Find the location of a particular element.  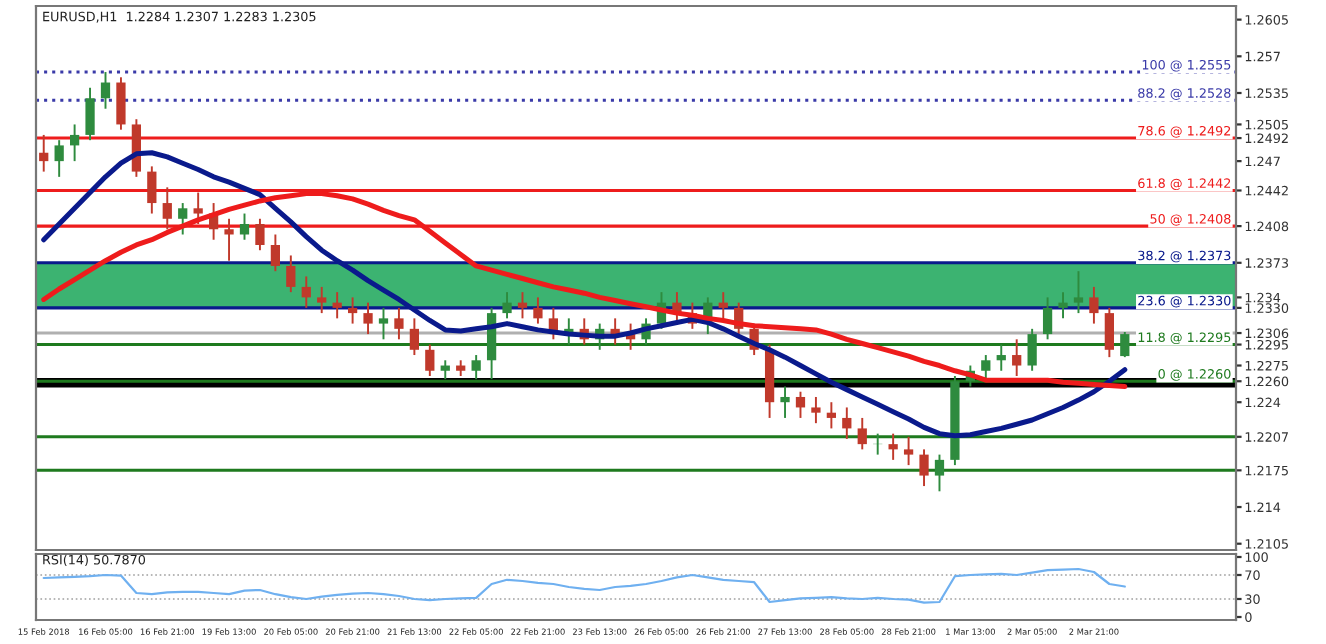

line-series is located at coordinates (584, 585).